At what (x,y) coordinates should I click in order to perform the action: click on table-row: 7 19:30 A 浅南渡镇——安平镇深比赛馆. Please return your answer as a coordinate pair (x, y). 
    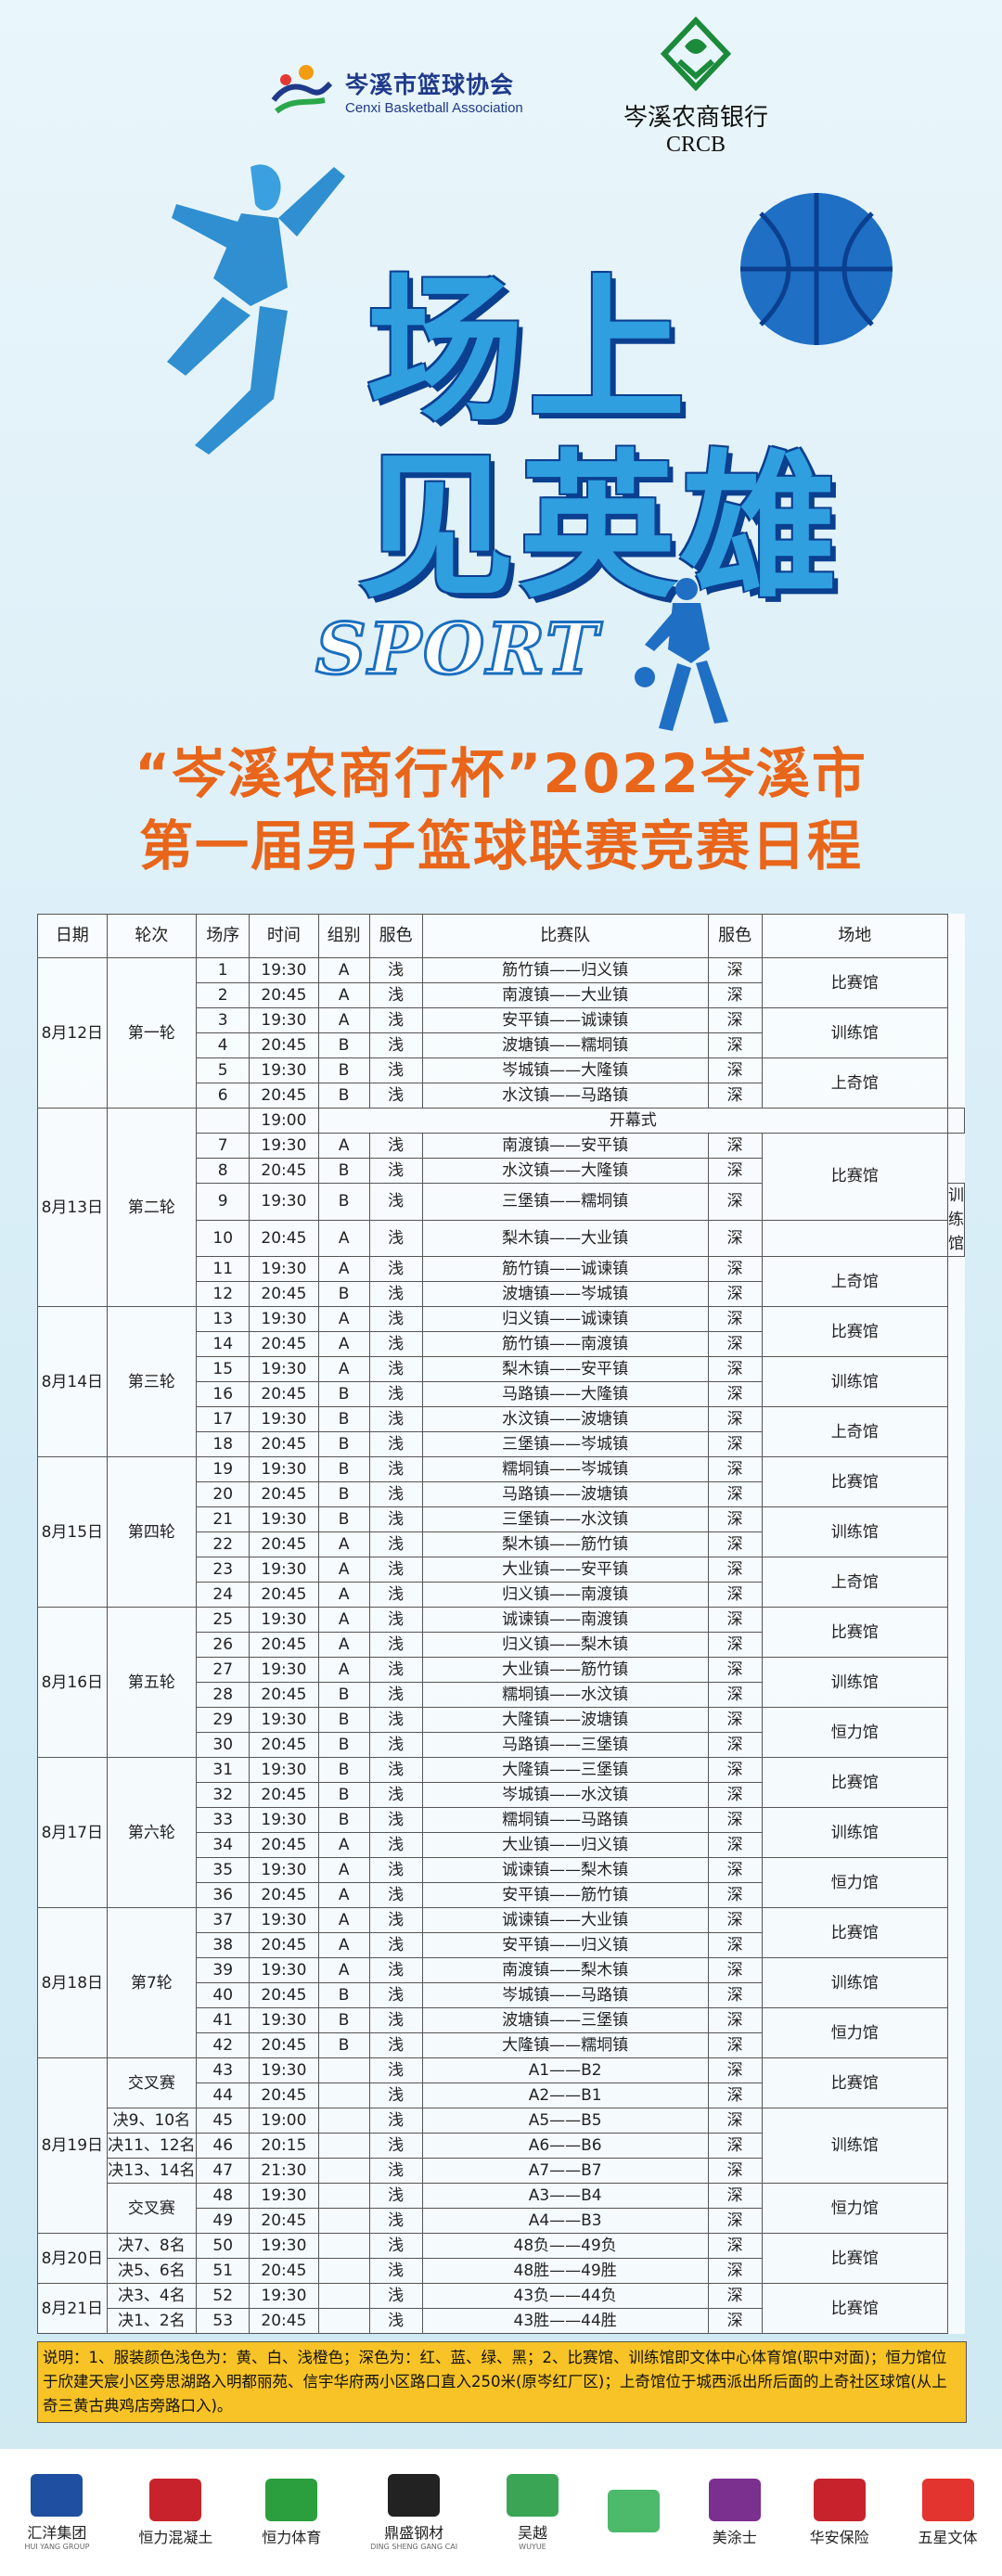
    Looking at the image, I should click on (501, 1177).